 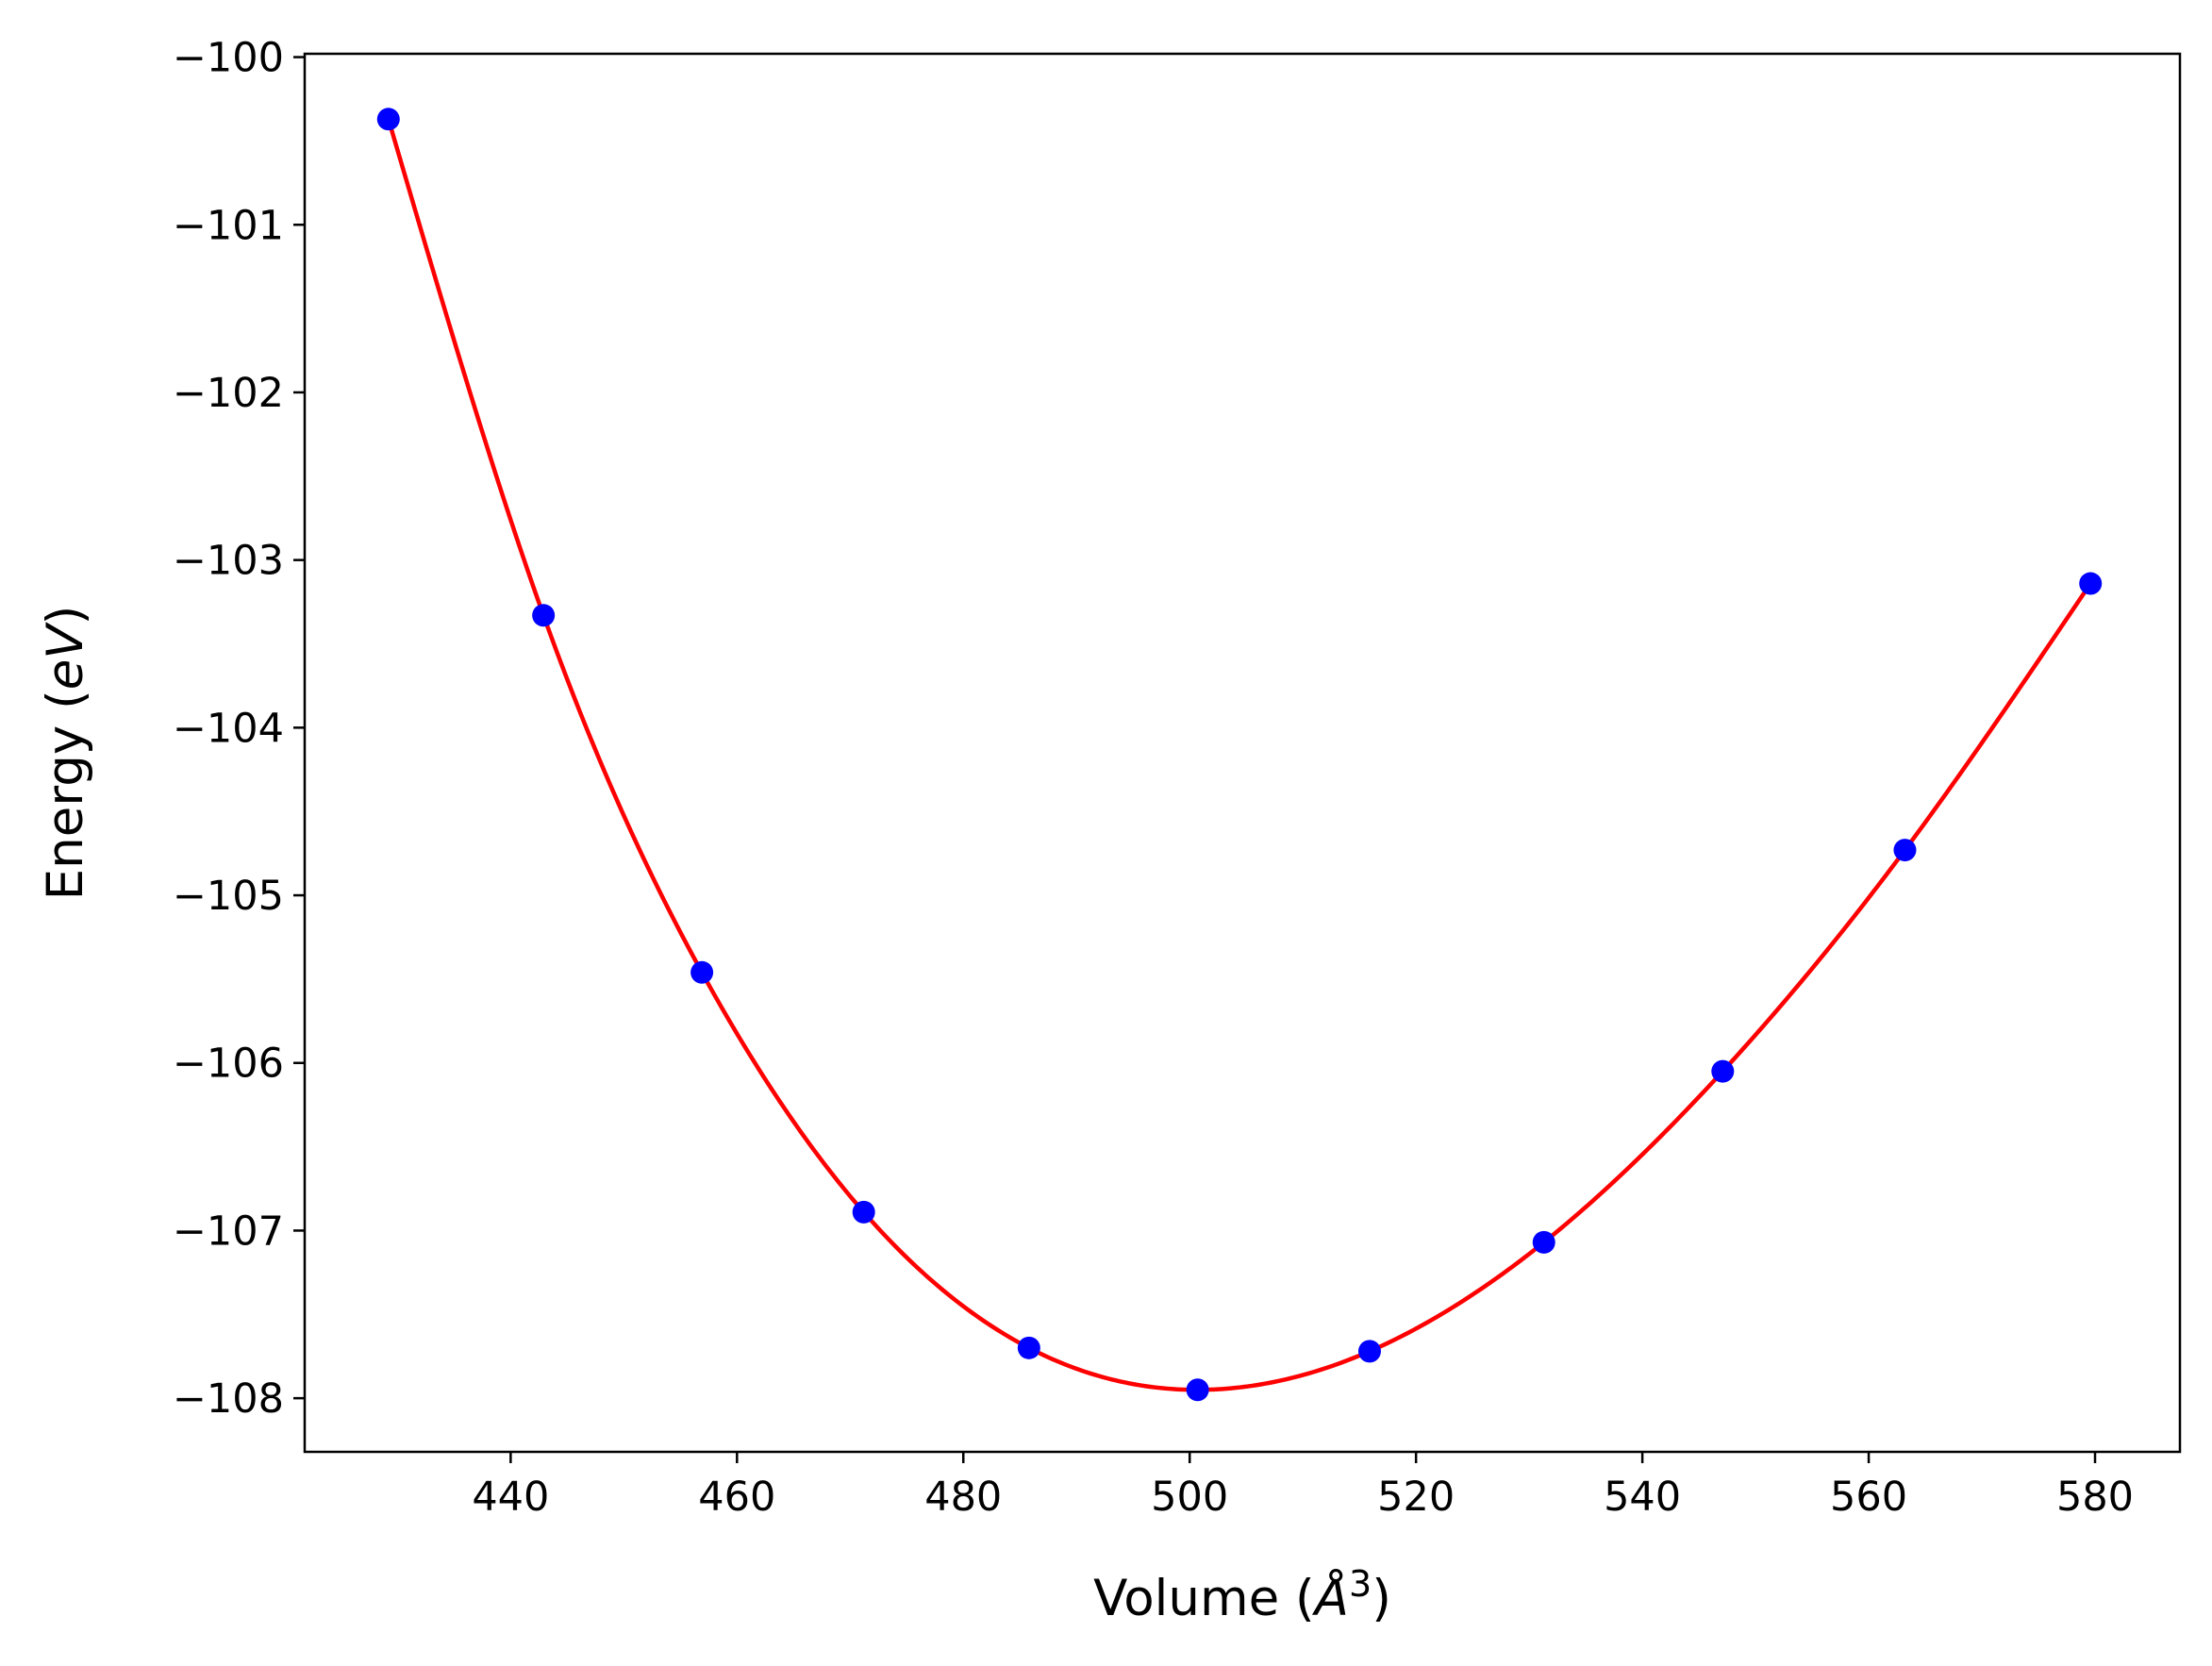 What do you see at coordinates (228, 1064) in the screenshot?
I see `y-tick-label: −106` at bounding box center [228, 1064].